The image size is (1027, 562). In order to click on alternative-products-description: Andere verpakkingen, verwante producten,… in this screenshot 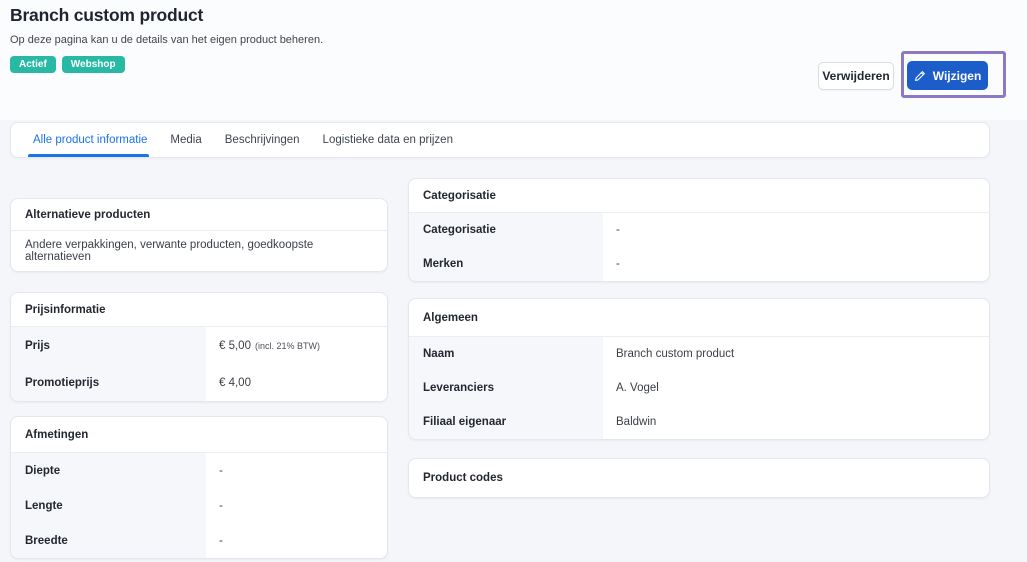, I will do `click(169, 251)`.